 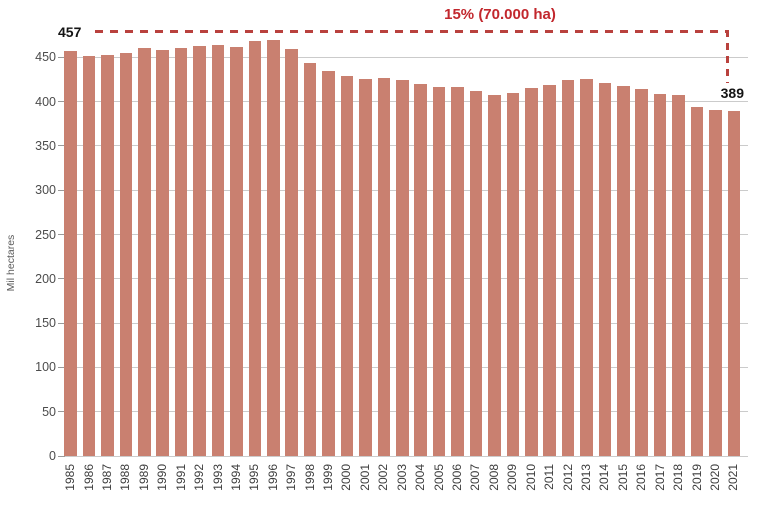 I want to click on x-axis-label: 1995, so click(x=254, y=477).